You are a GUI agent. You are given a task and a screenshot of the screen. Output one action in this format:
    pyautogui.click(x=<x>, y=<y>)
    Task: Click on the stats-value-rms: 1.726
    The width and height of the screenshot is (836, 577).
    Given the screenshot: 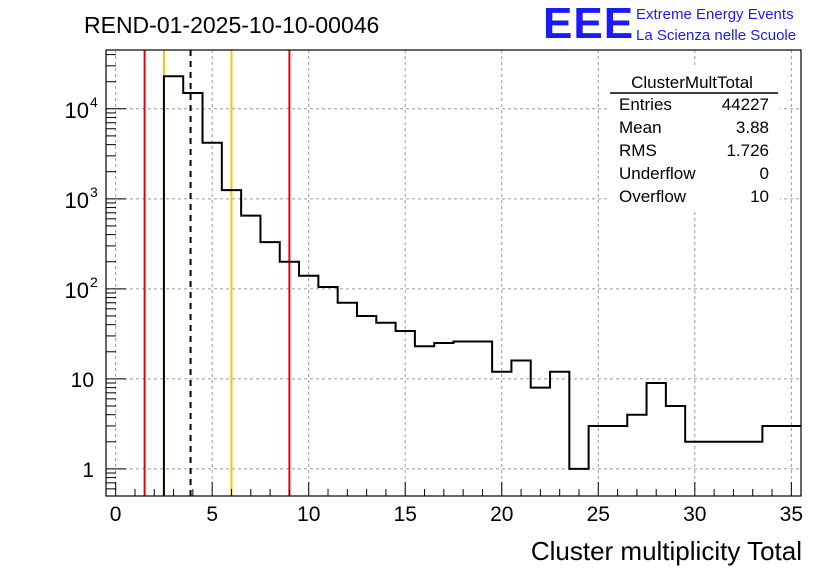 What is the action you would take?
    pyautogui.click(x=747, y=150)
    